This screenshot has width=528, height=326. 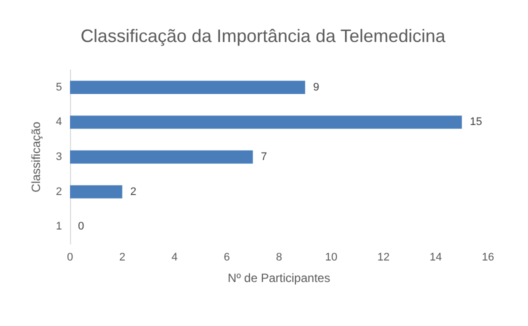 What do you see at coordinates (279, 258) in the screenshot?
I see `x-tick-label: 8` at bounding box center [279, 258].